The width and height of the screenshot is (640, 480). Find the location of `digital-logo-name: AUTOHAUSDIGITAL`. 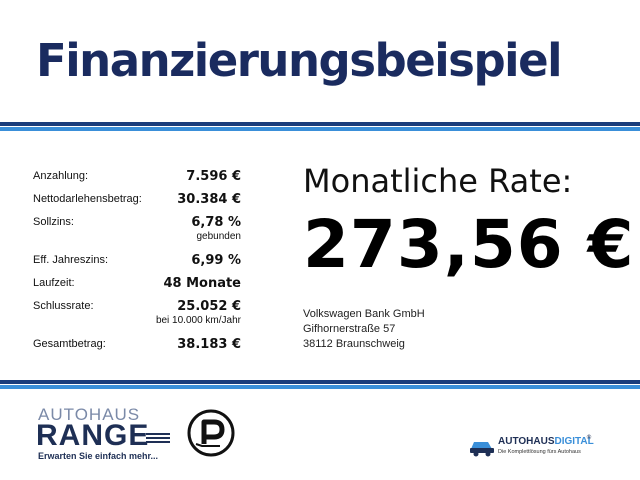

digital-logo-name: AUTOHAUSDIGITAL is located at coordinates (546, 441).